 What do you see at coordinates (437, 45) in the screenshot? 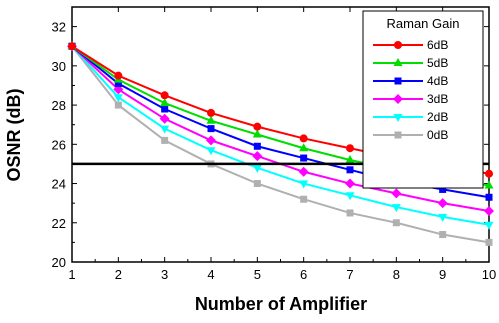
I see `legend-label-6dB: 6dB` at bounding box center [437, 45].